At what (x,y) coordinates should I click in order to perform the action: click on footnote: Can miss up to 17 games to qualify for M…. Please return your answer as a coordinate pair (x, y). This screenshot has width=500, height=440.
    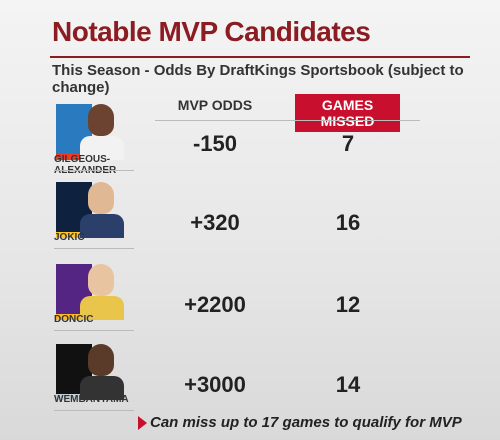
    Looking at the image, I should click on (306, 422).